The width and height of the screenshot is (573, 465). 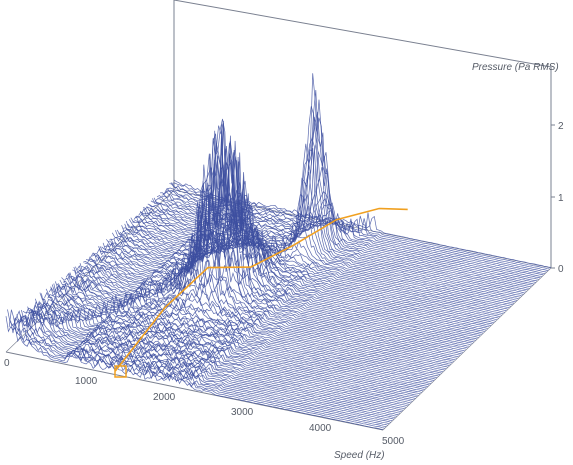 What do you see at coordinates (515, 67) in the screenshot?
I see `z-axis-title: Pressure (Pa RMS)` at bounding box center [515, 67].